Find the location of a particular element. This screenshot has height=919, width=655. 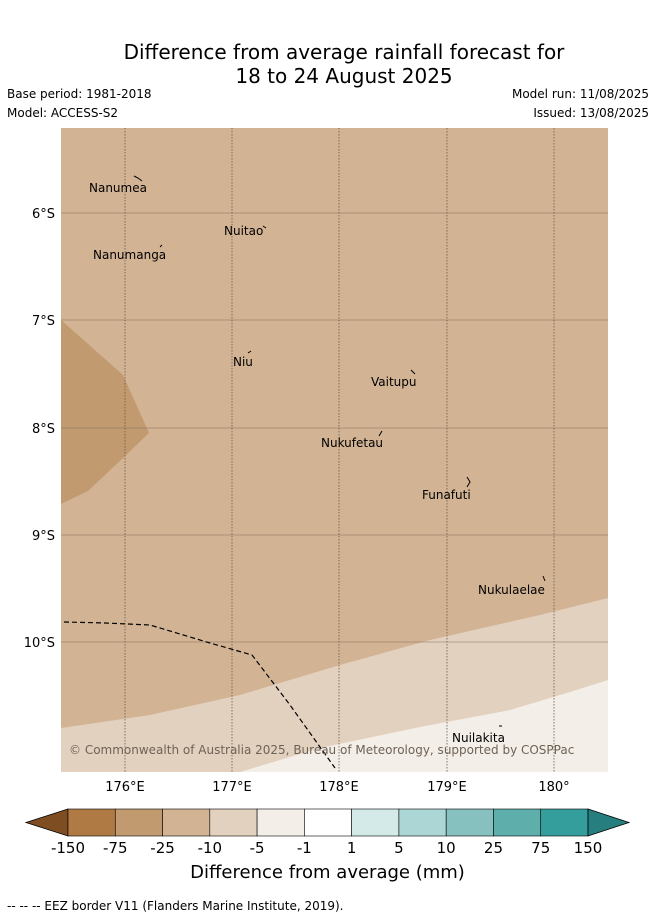

island-label-nuitao: Nuitao is located at coordinates (243, 231).